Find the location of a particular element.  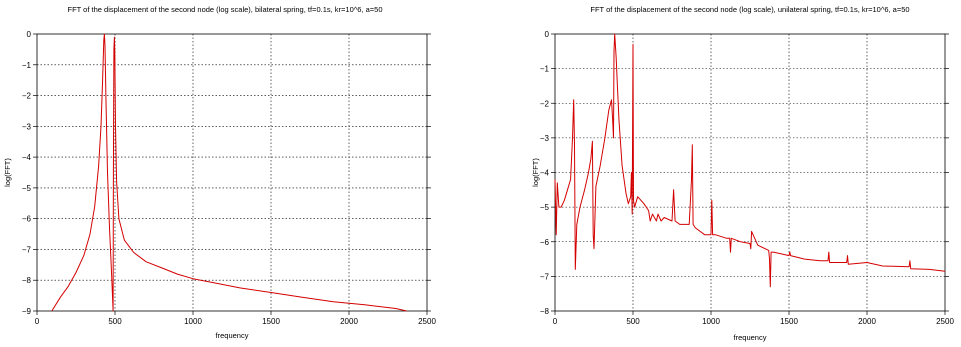

y-tick-label: −9 is located at coordinates (27, 311).